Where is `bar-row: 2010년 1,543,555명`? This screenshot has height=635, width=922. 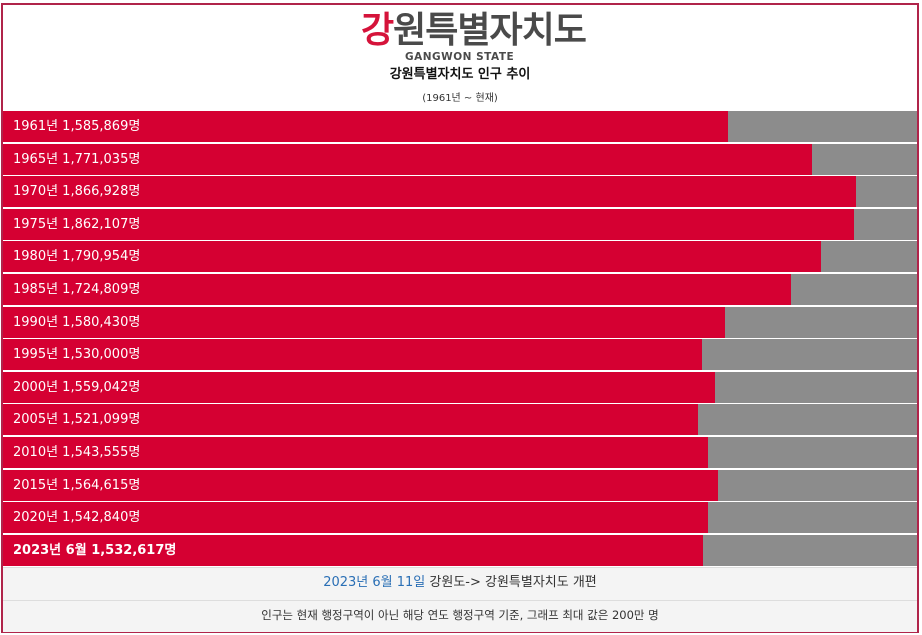
bar-row: 2010년 1,543,555명 is located at coordinates (460, 452).